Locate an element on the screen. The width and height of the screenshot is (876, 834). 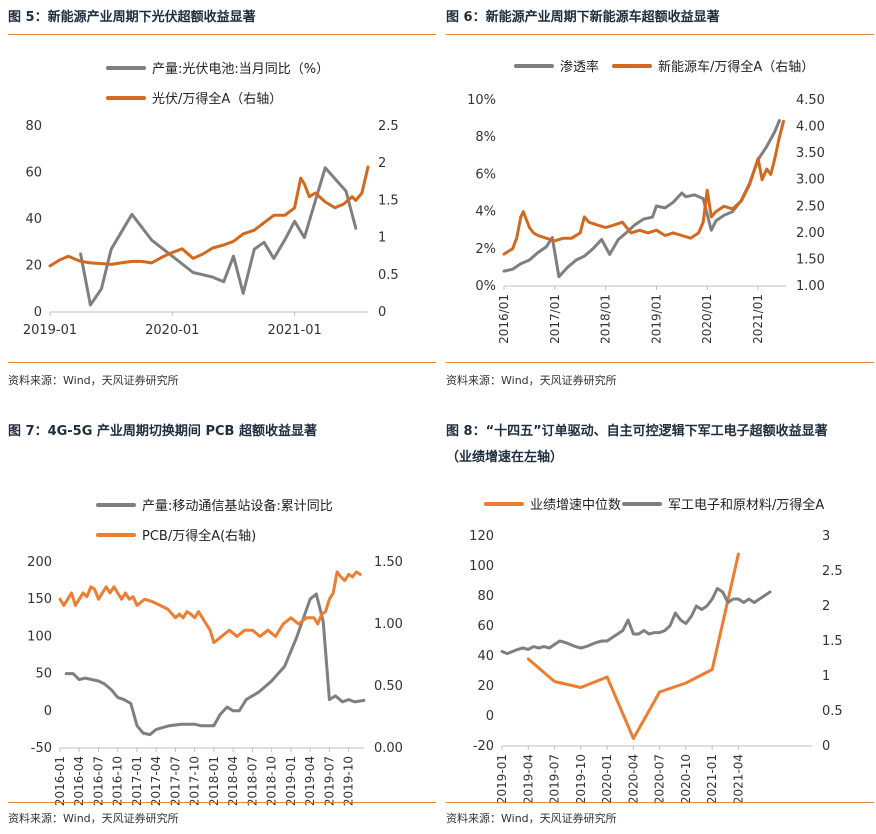
legend-label: 光伏/万得全A（右轴） is located at coordinates (217, 99).